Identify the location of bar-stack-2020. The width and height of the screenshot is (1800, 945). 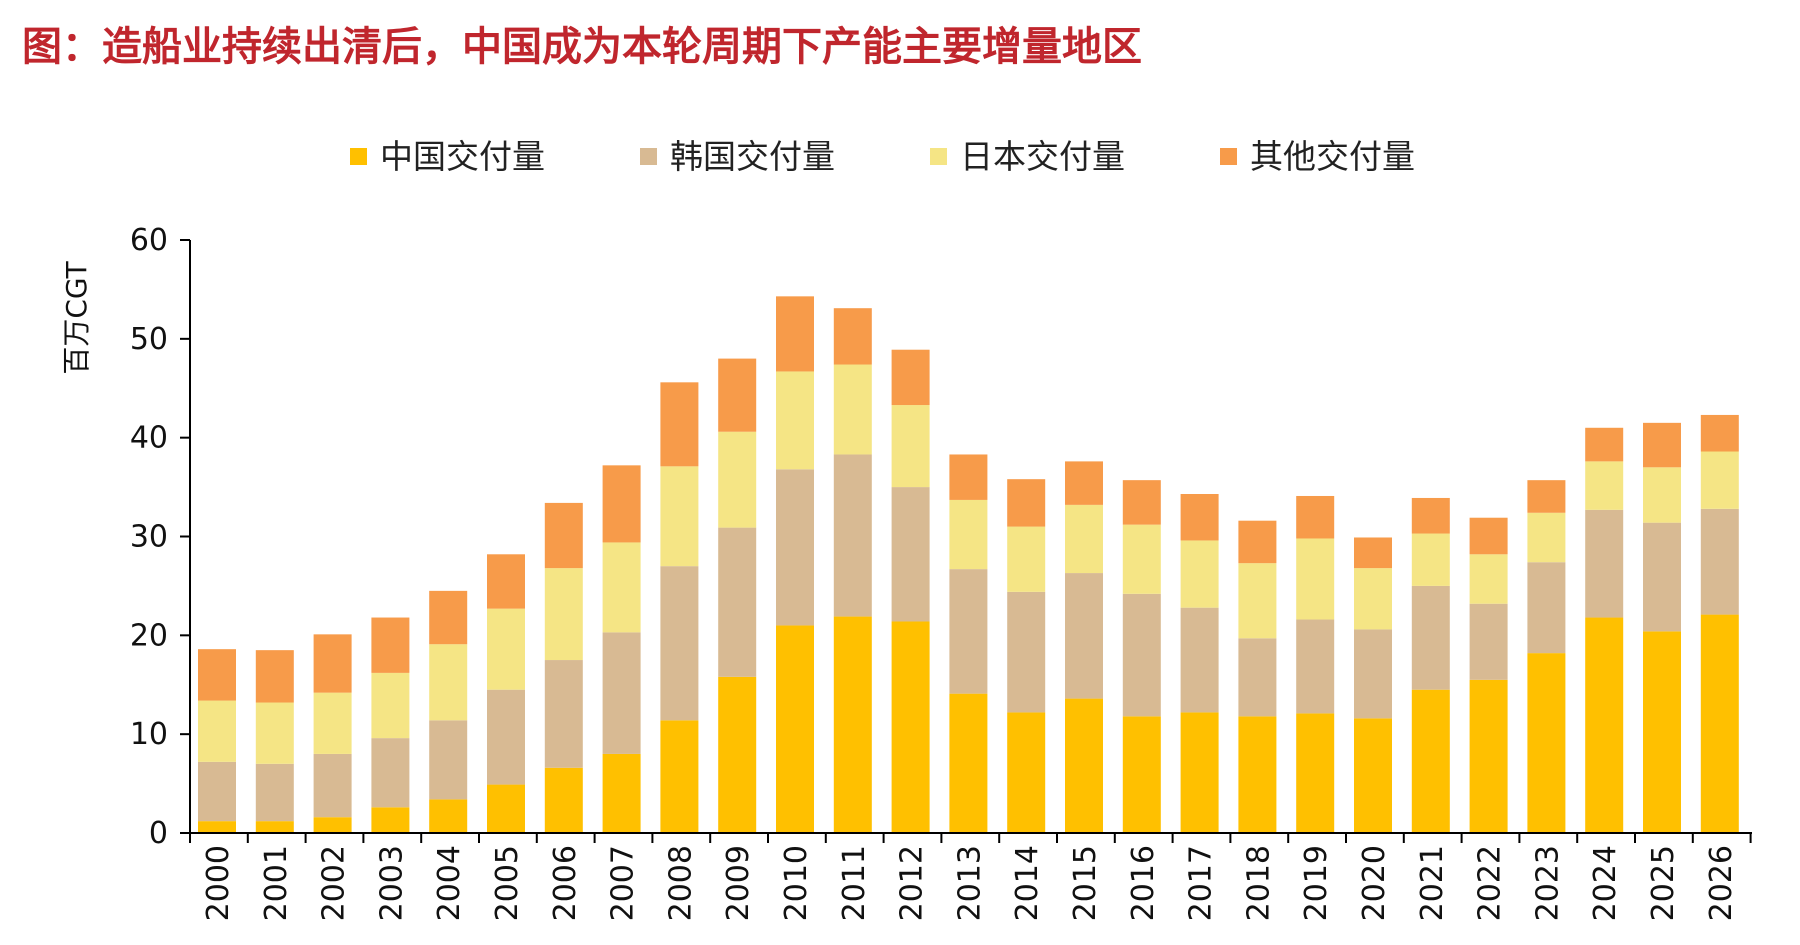
(1373, 685).